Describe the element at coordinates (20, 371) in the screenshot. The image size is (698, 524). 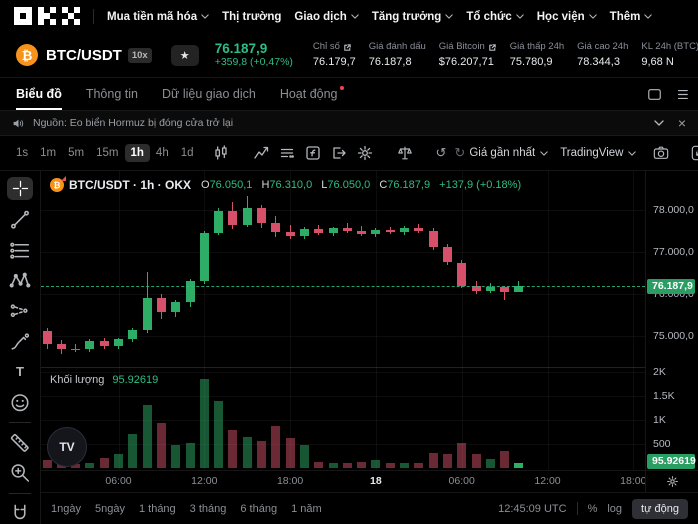
I see `text-tool-button: T` at that location.